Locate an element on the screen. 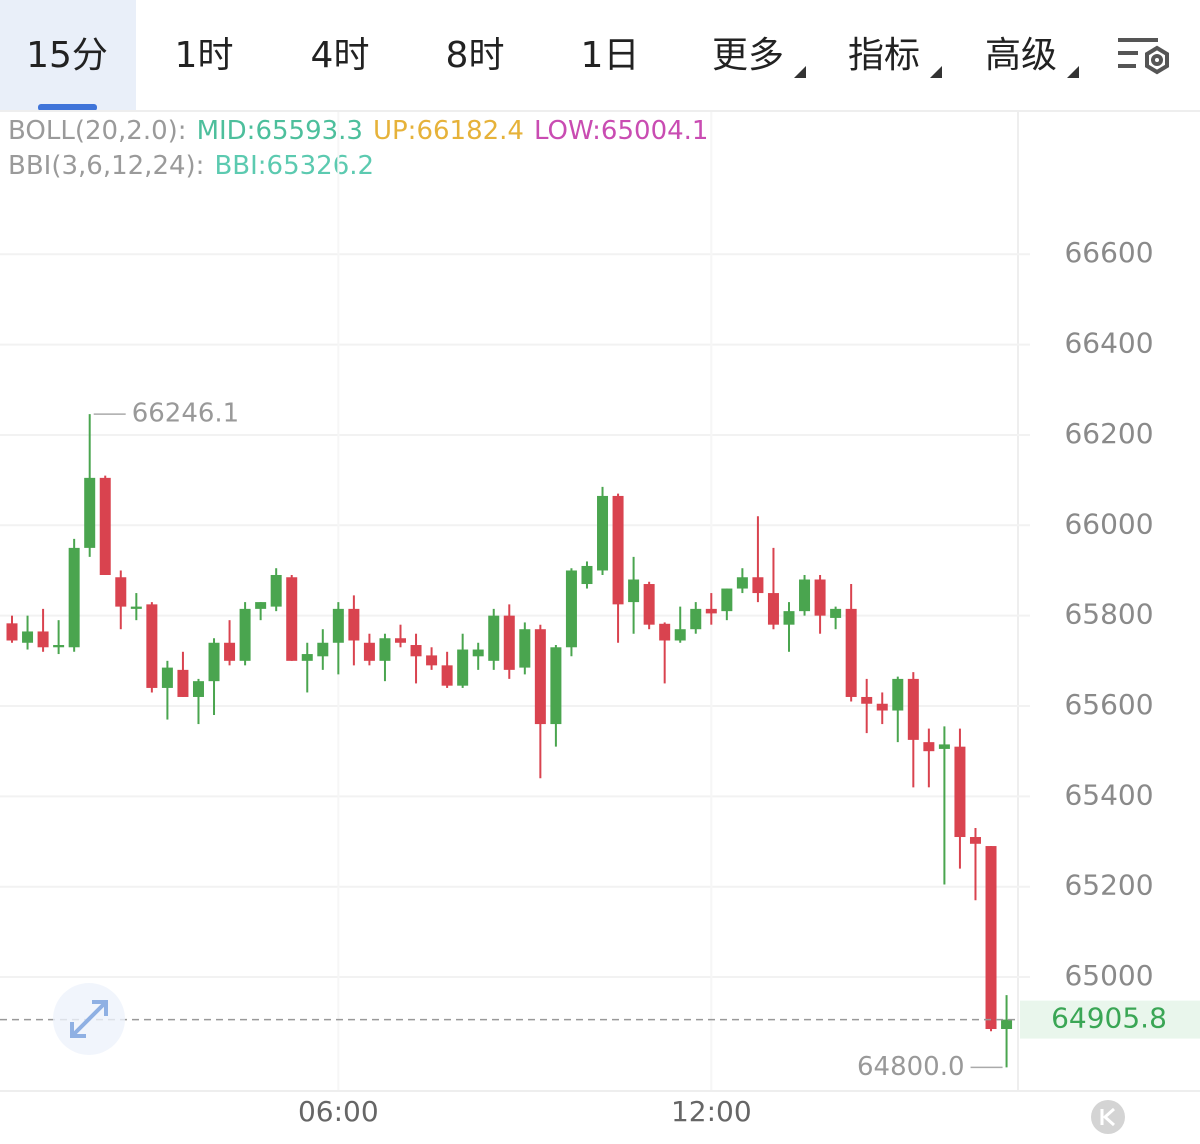  legend-entry: BBI:65326.2 is located at coordinates (294, 166).